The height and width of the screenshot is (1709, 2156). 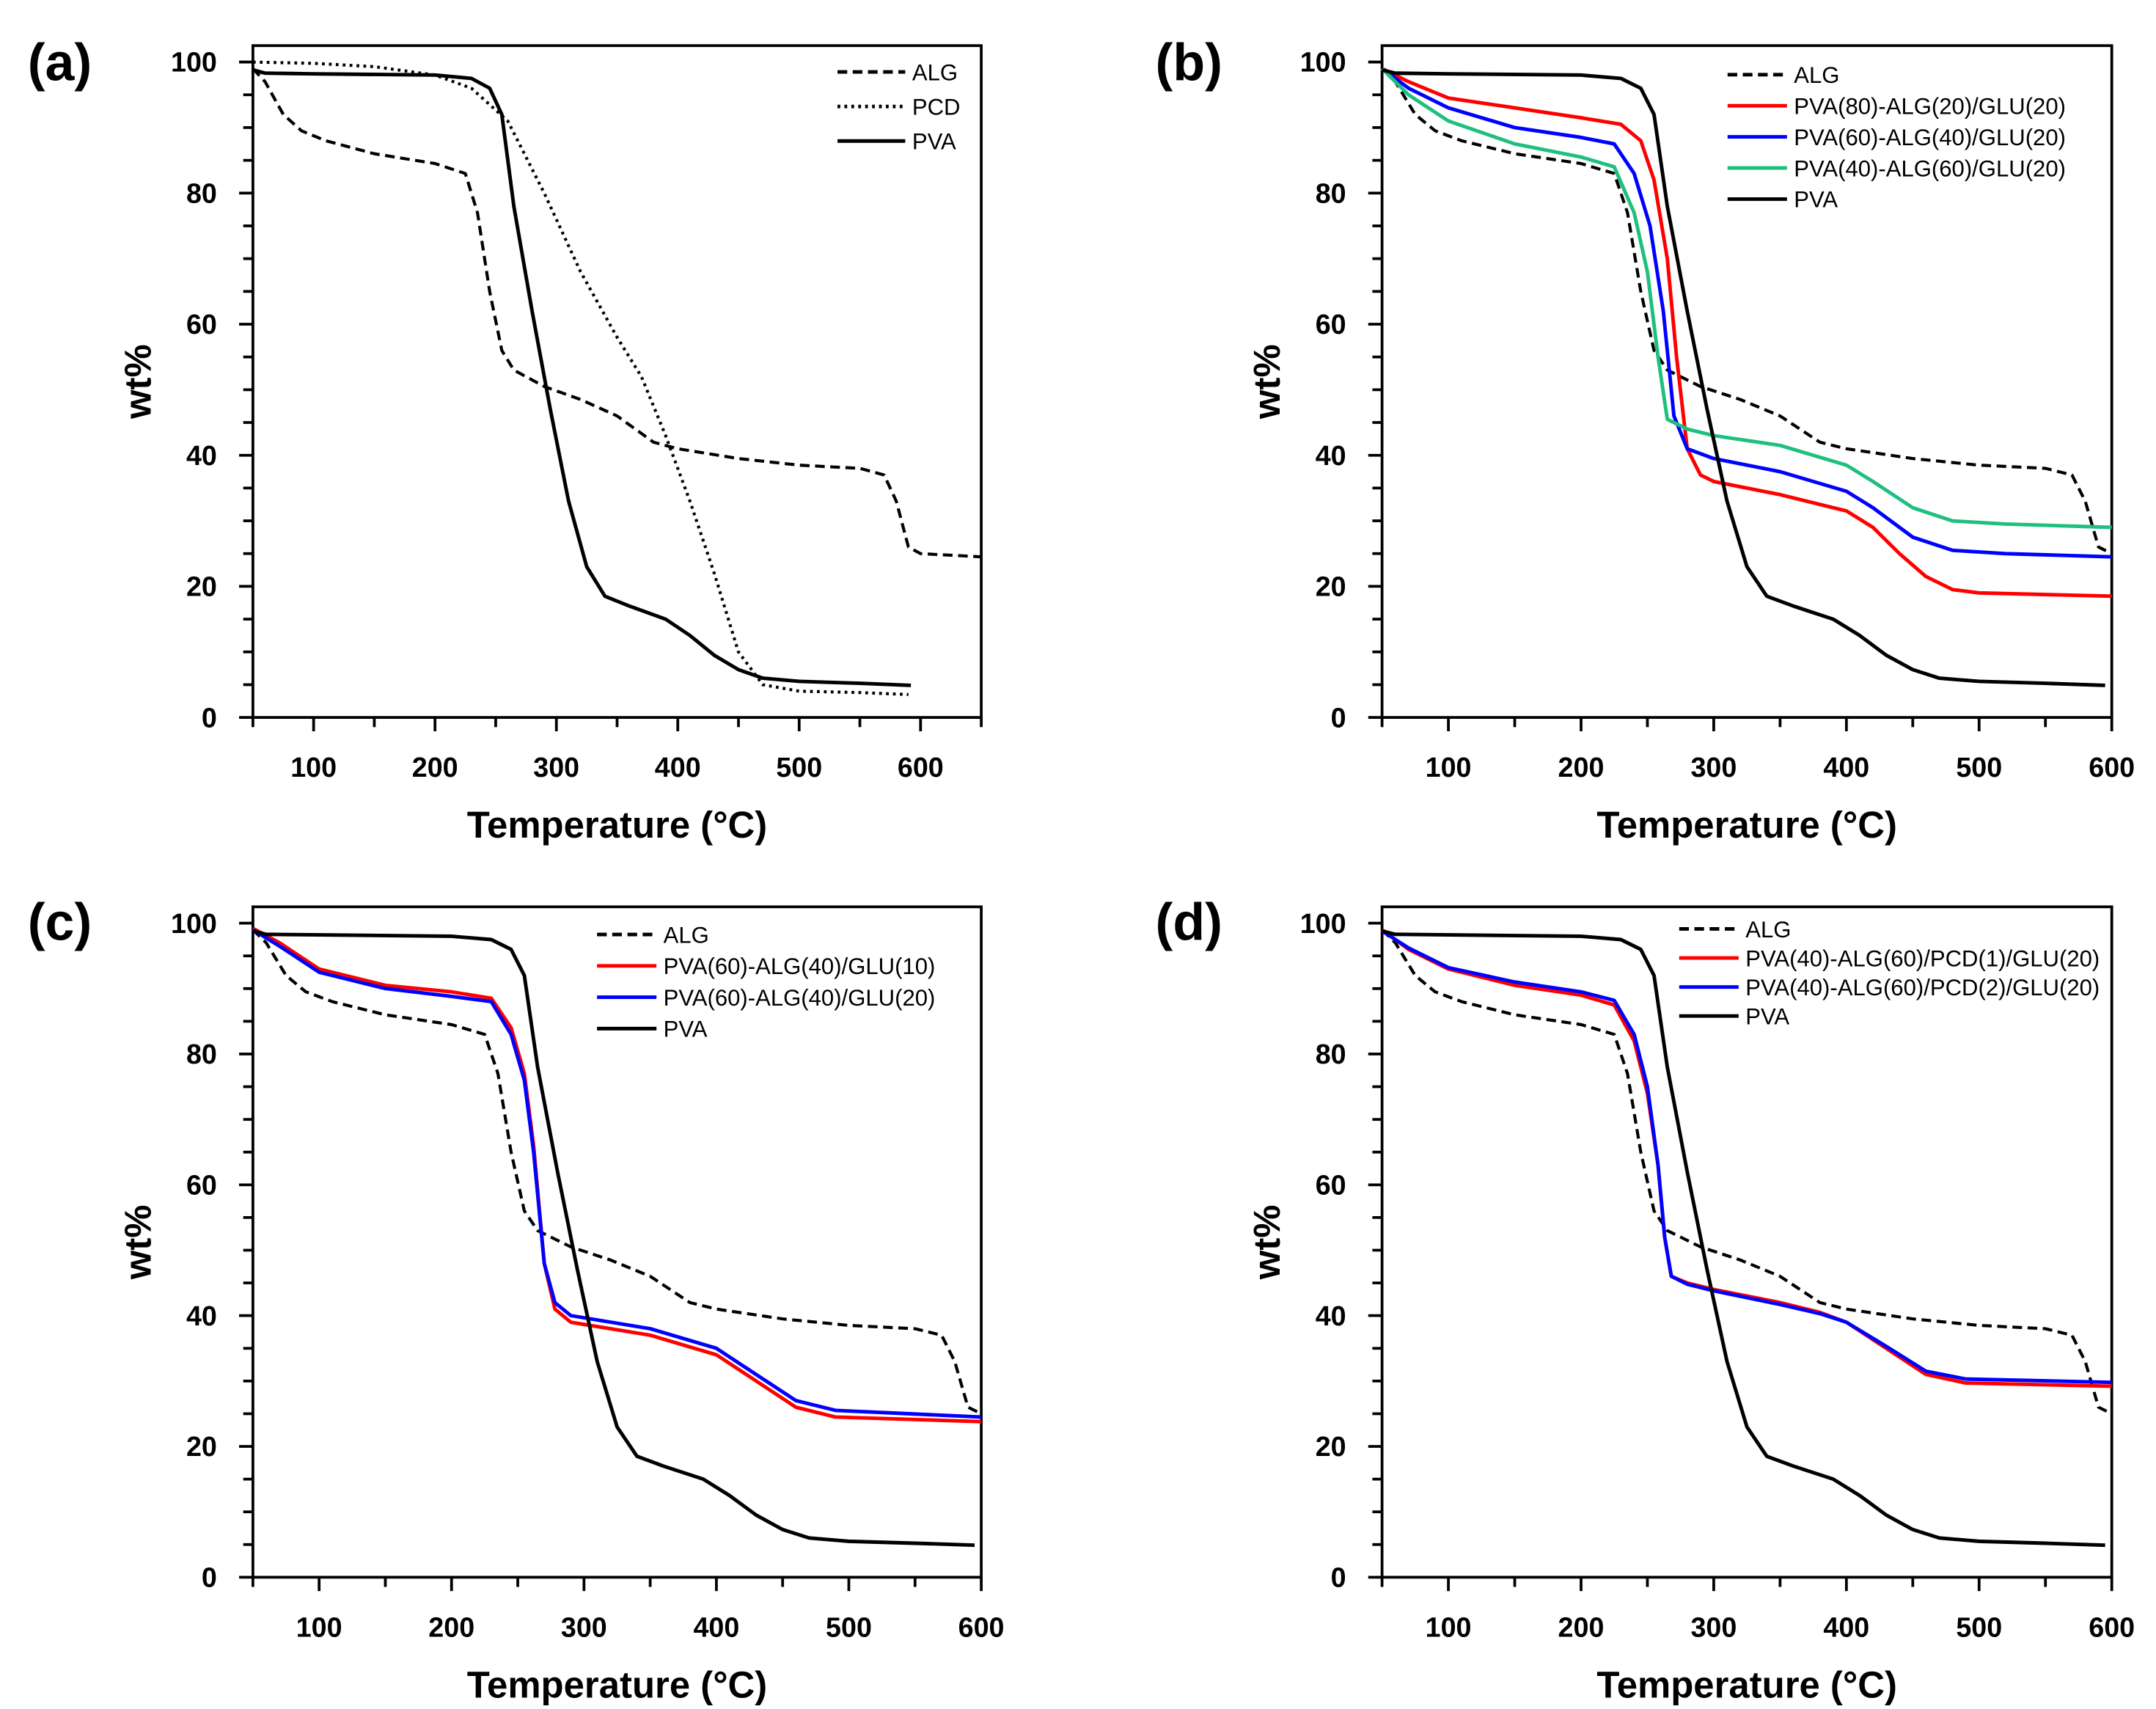 I want to click on panel-label: (d), so click(x=1189, y=922).